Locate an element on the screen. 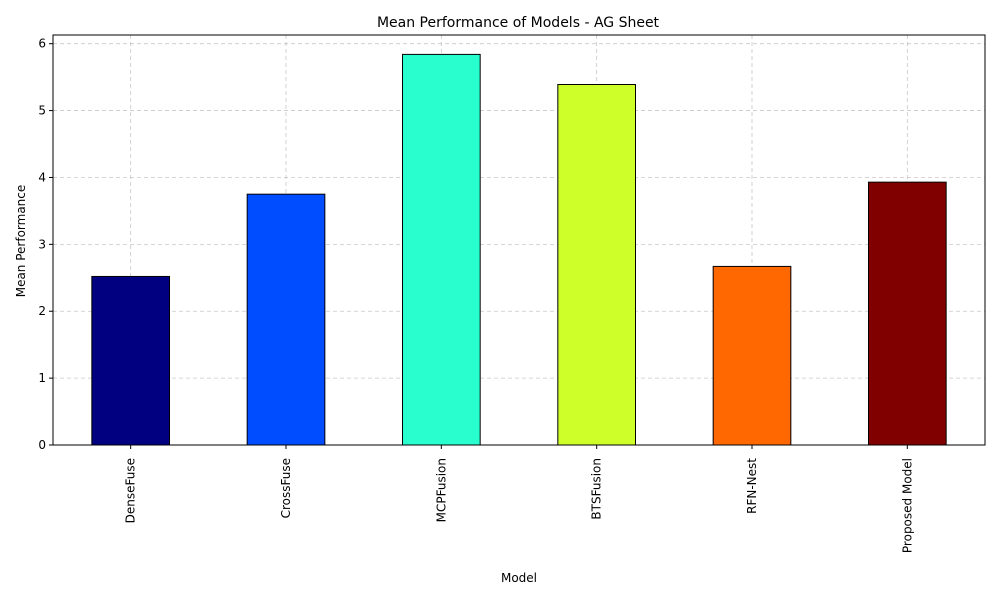 The width and height of the screenshot is (1000, 600). bar-densefuse is located at coordinates (130, 360).